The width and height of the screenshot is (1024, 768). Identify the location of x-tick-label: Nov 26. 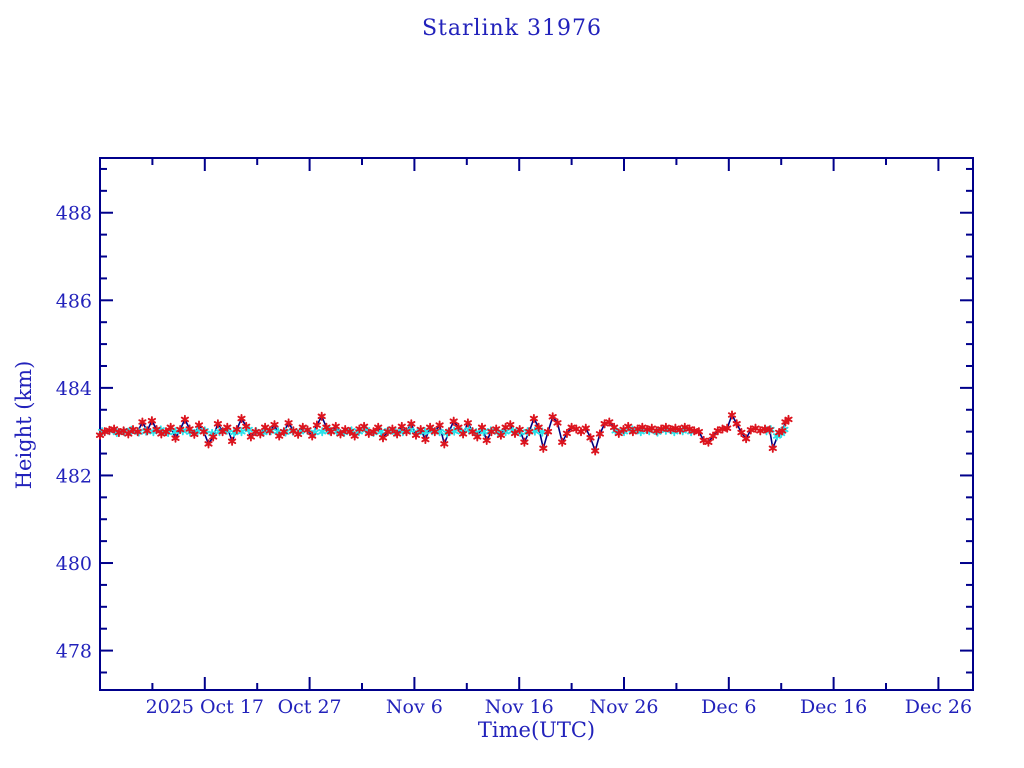
(624, 707).